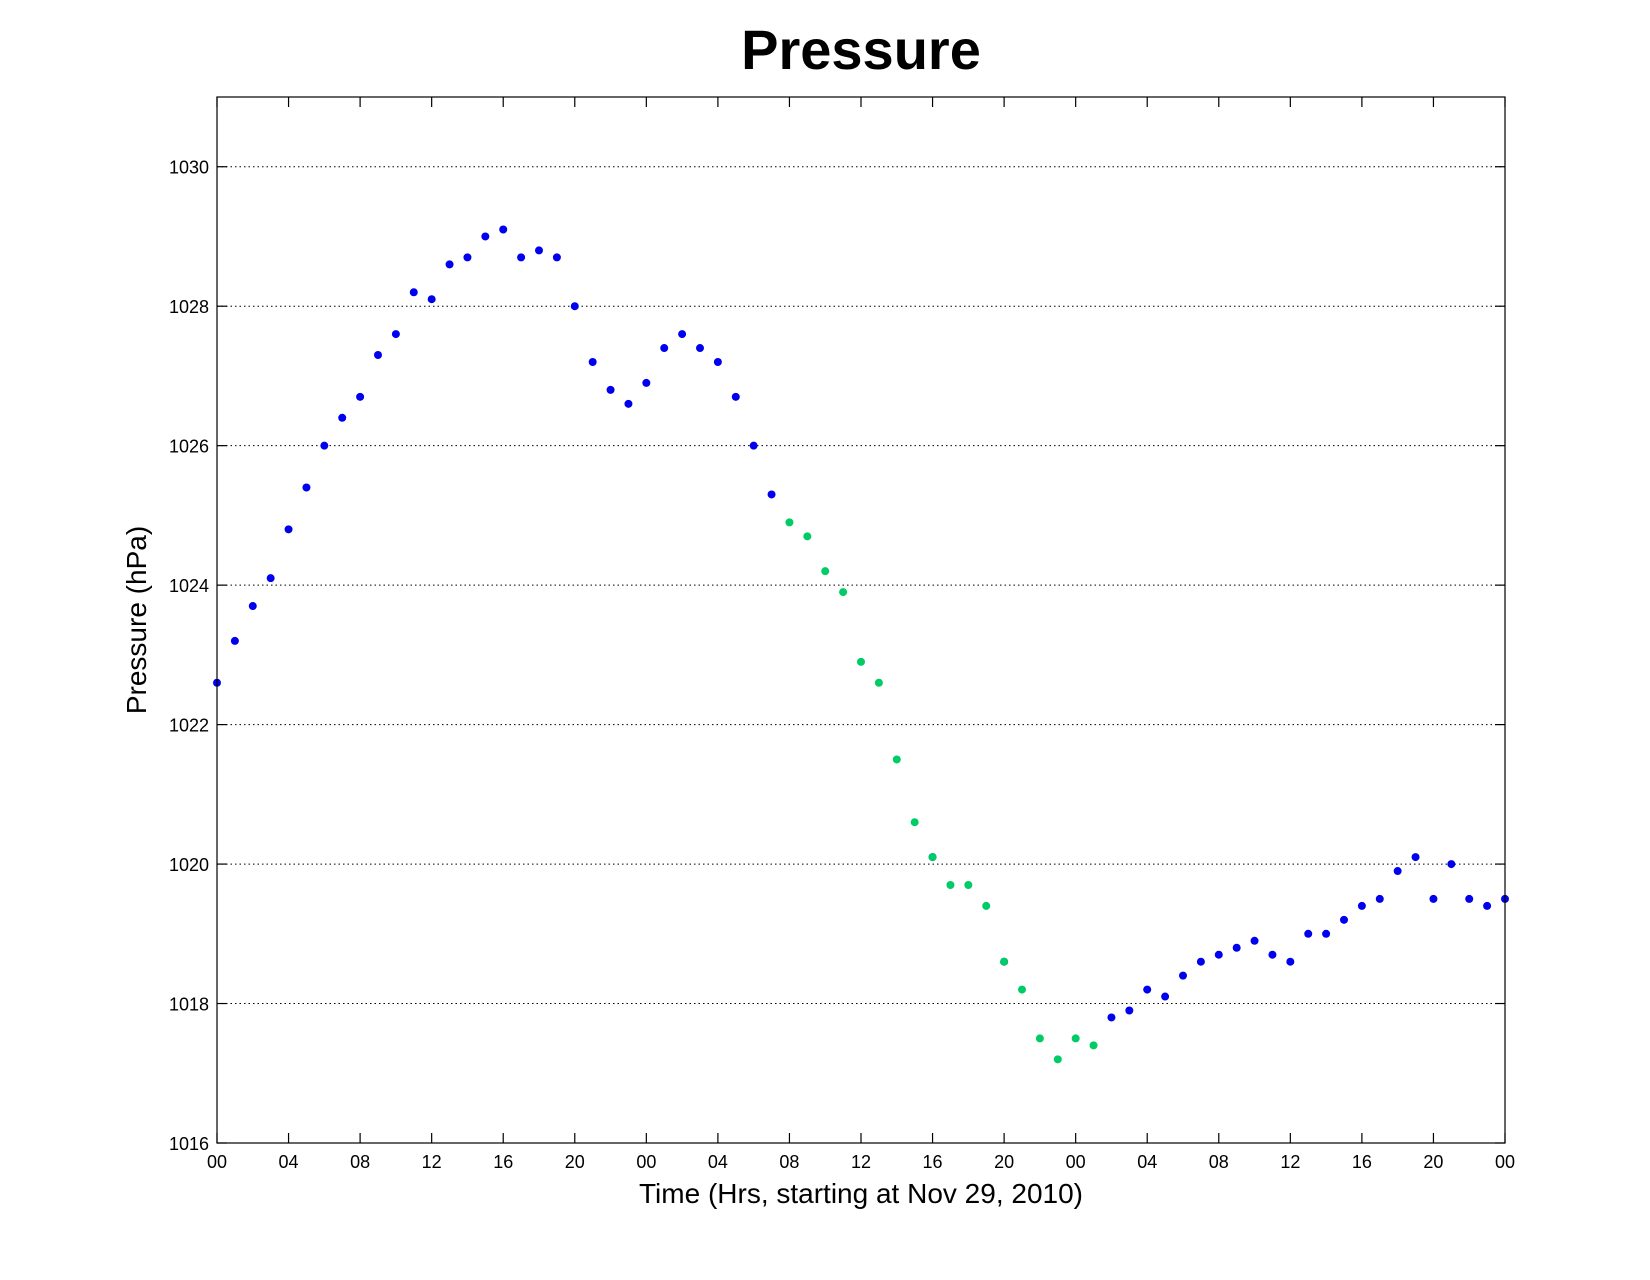 The image size is (1650, 1280). What do you see at coordinates (861, 49) in the screenshot?
I see `chart-title: Pressure` at bounding box center [861, 49].